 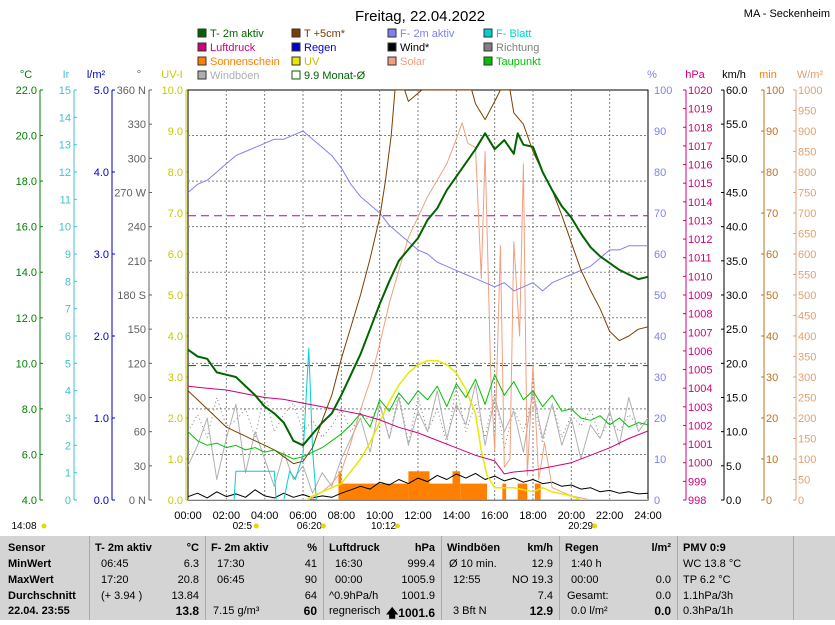 I want to click on solar-tick-label: 150, so click(x=807, y=440).